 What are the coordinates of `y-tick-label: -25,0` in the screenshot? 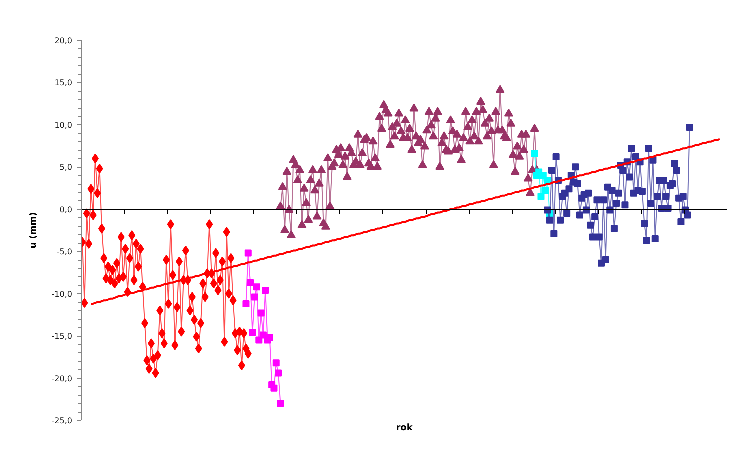 It's located at (62, 421).